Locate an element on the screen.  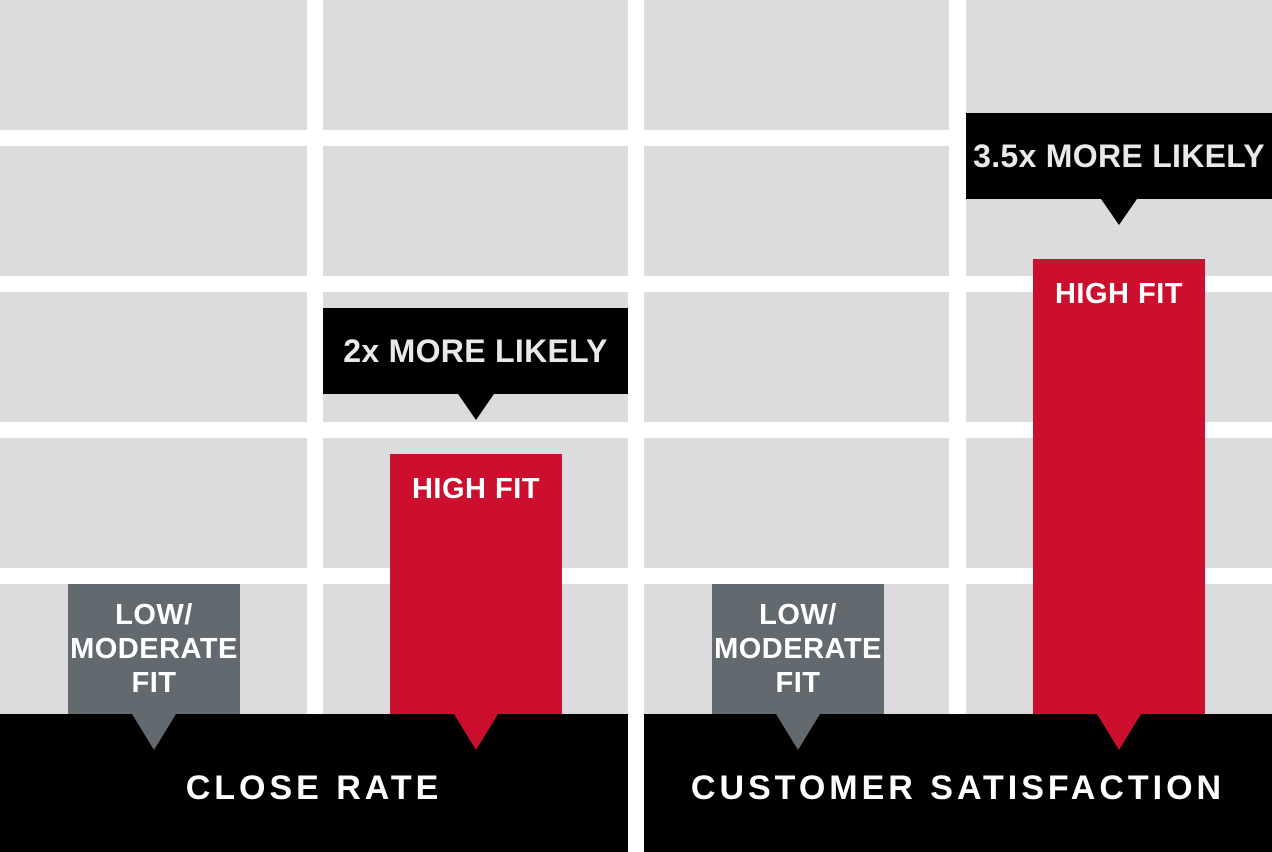
callout-close-rate-text: 2x MORE LIKELY is located at coordinates (475, 350).